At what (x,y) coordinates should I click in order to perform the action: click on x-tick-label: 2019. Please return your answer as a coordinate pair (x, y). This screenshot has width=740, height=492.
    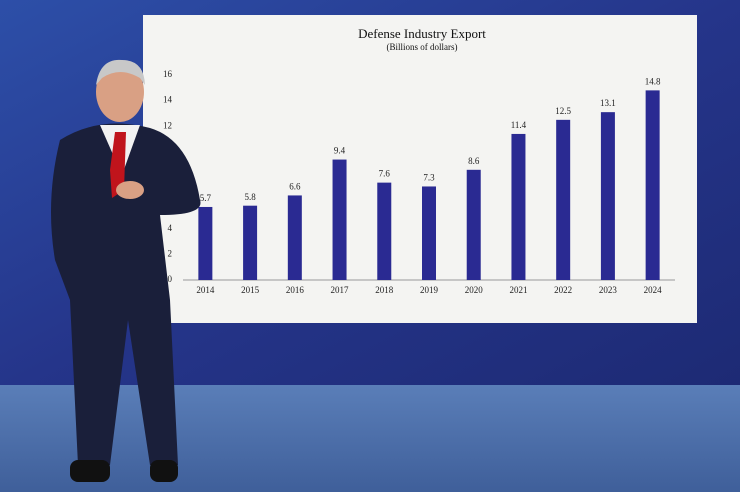
    Looking at the image, I should click on (429, 290).